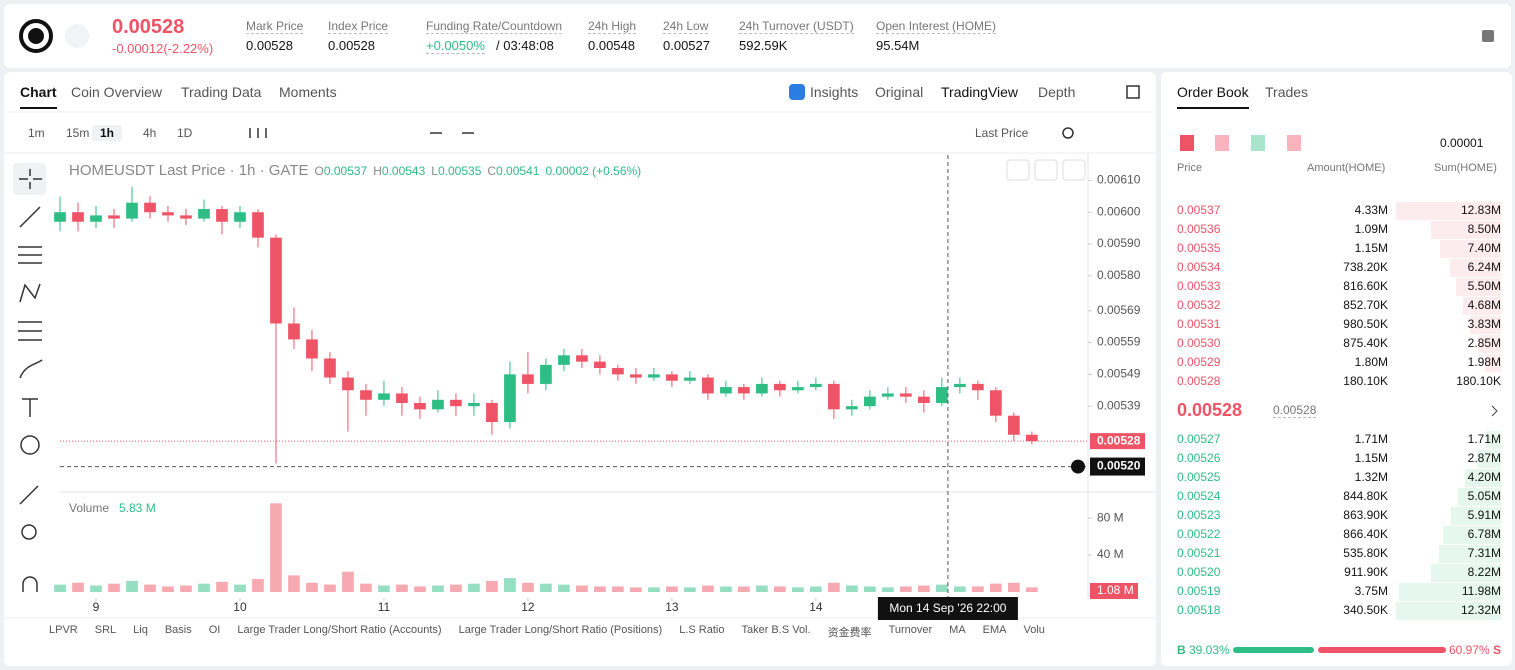 This screenshot has width=1515, height=670. I want to click on ai-badge, so click(797, 92).